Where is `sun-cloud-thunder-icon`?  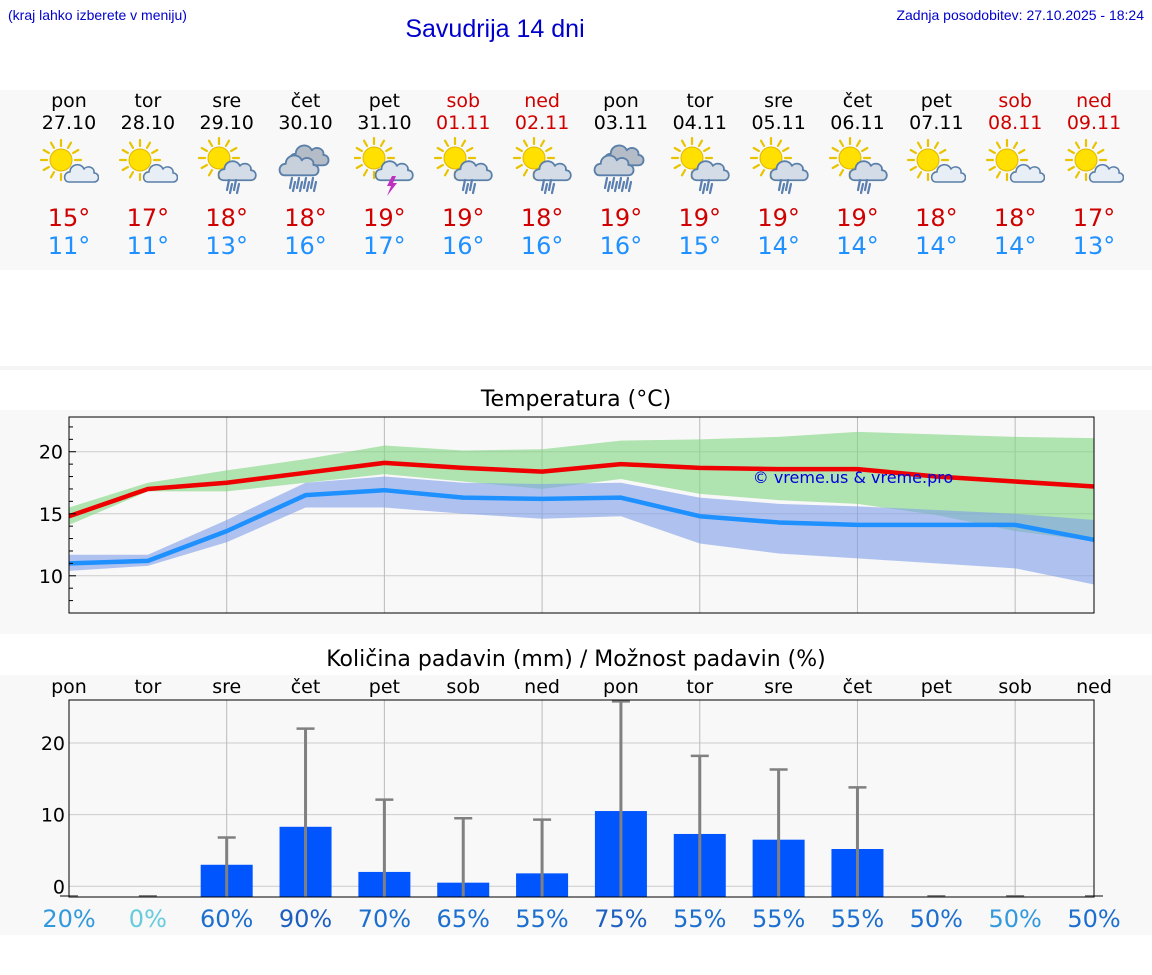
sun-cloud-thunder-icon is located at coordinates (384, 166).